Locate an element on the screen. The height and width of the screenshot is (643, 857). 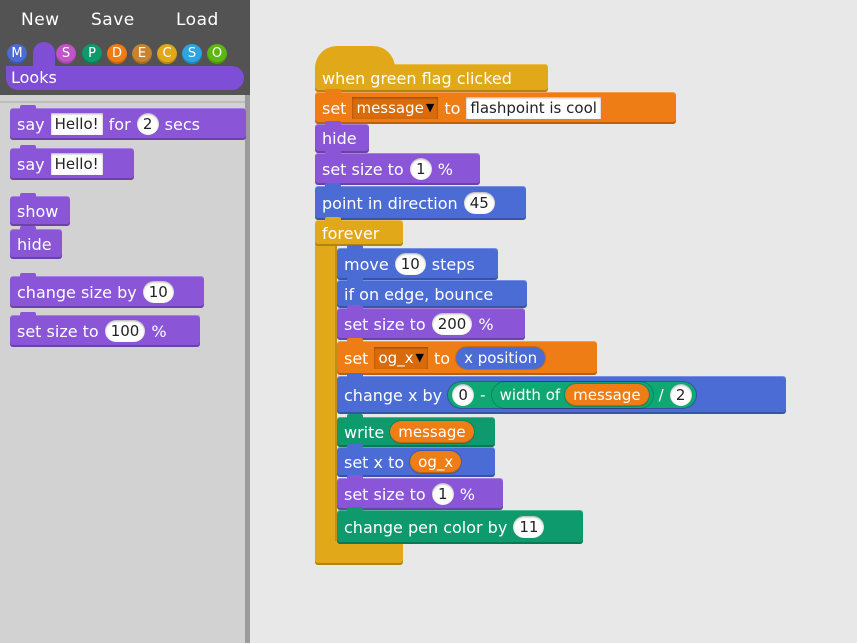
category-control: C is located at coordinates (167, 54).